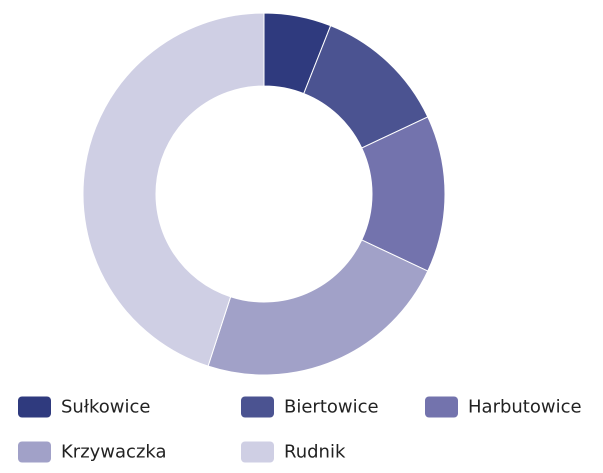 This screenshot has height=473, width=603. Describe the element at coordinates (525, 407) in the screenshot. I see `legend-label-2: Harbutowice` at that location.